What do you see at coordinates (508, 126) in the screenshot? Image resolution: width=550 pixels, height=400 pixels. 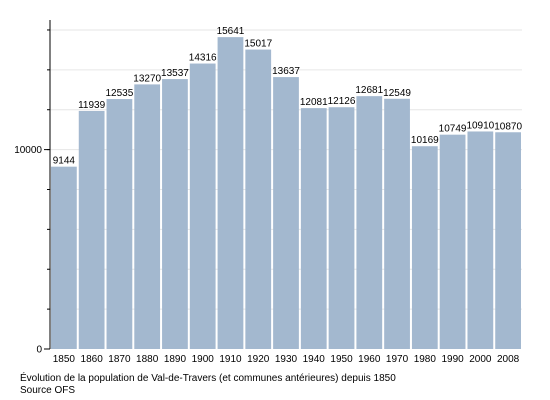 I see `data-label-2008: 10870` at bounding box center [508, 126].